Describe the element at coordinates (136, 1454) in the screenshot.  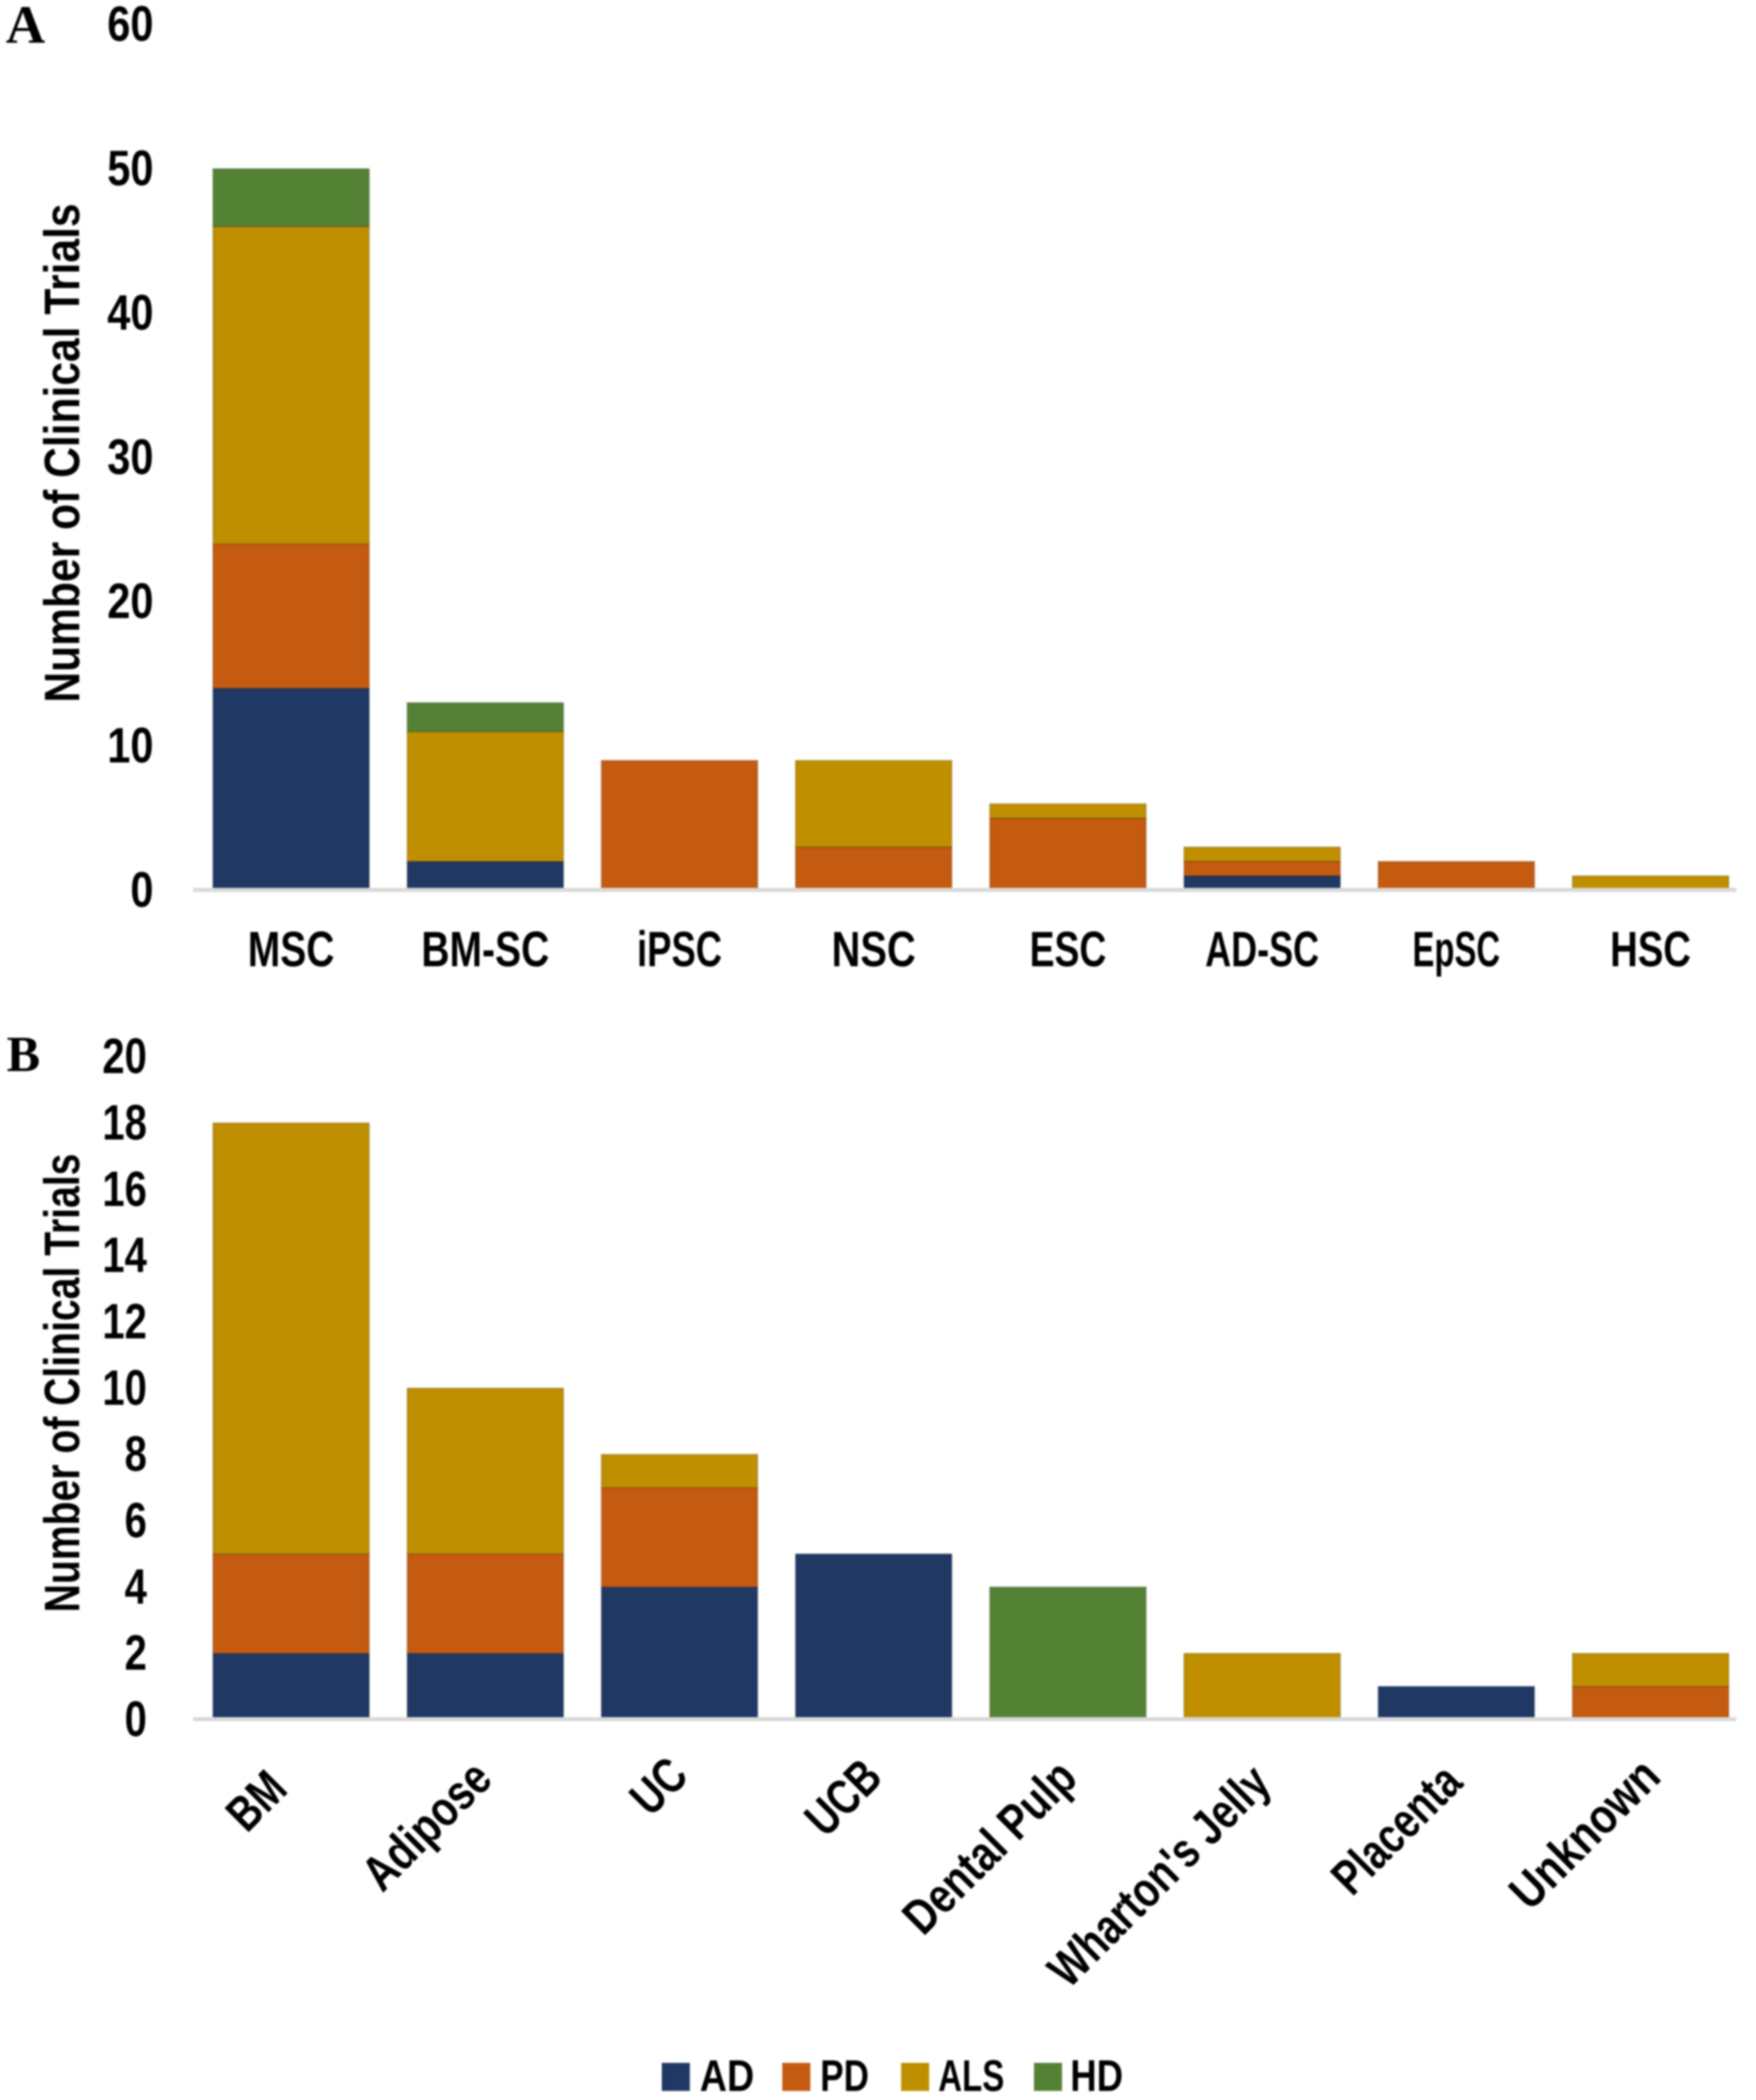
I see `svg-text: 8` at that location.